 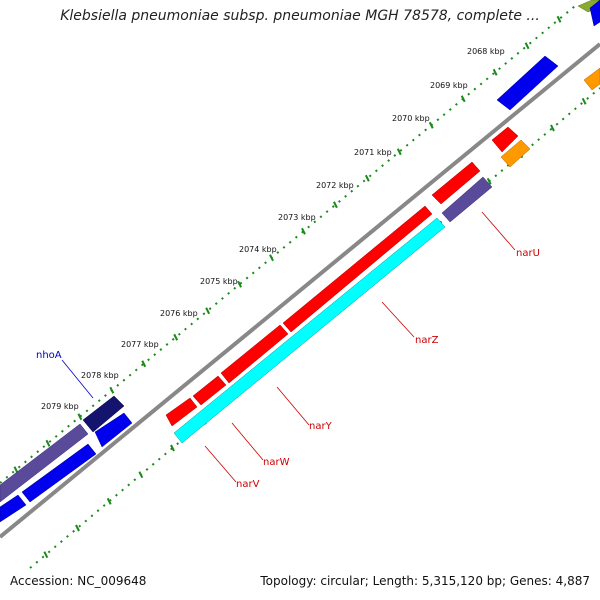 What do you see at coordinates (258, 249) in the screenshot?
I see `tick-label-2074: 2074 kbp` at bounding box center [258, 249].